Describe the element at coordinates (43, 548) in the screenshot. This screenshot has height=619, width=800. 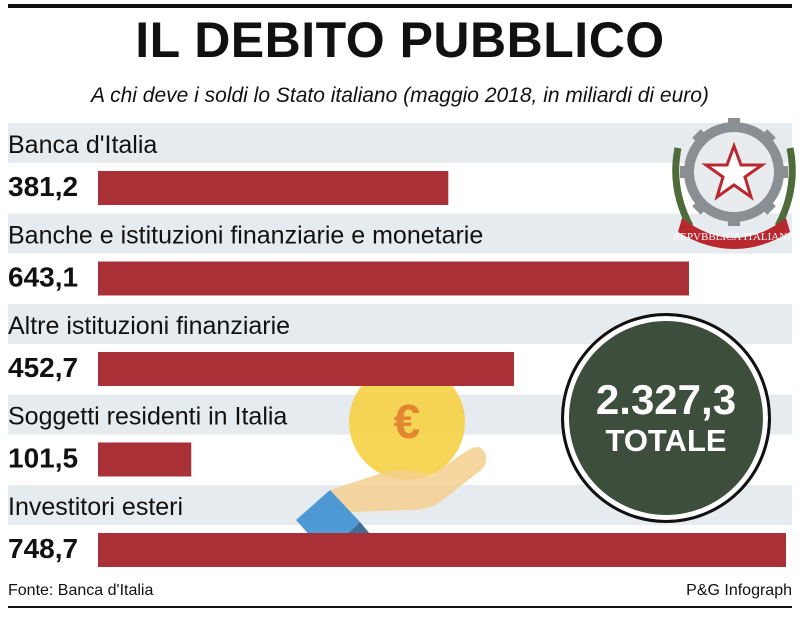
I see `value-label: 748,7` at that location.